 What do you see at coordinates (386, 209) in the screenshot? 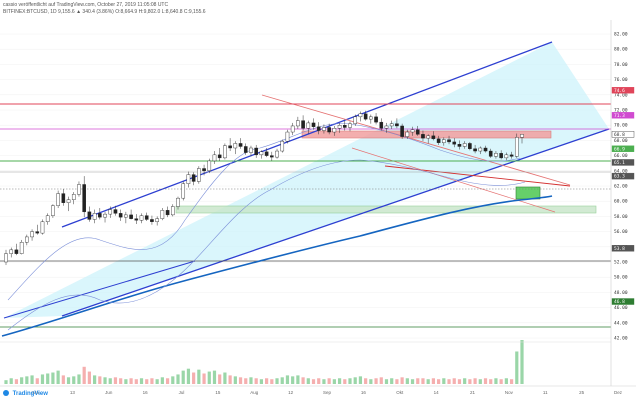
I see `support-zone-rect` at bounding box center [386, 209].